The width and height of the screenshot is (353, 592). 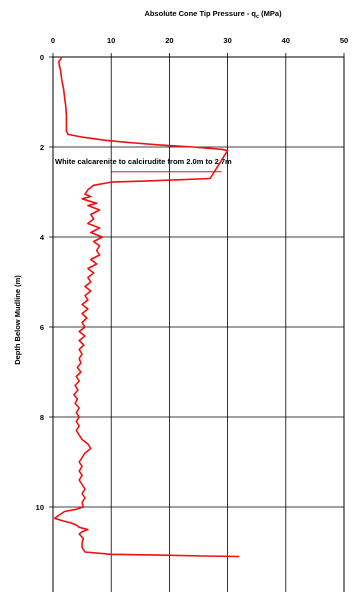 What do you see at coordinates (53, 40) in the screenshot?
I see `x-tick-label-0: 0` at bounding box center [53, 40].